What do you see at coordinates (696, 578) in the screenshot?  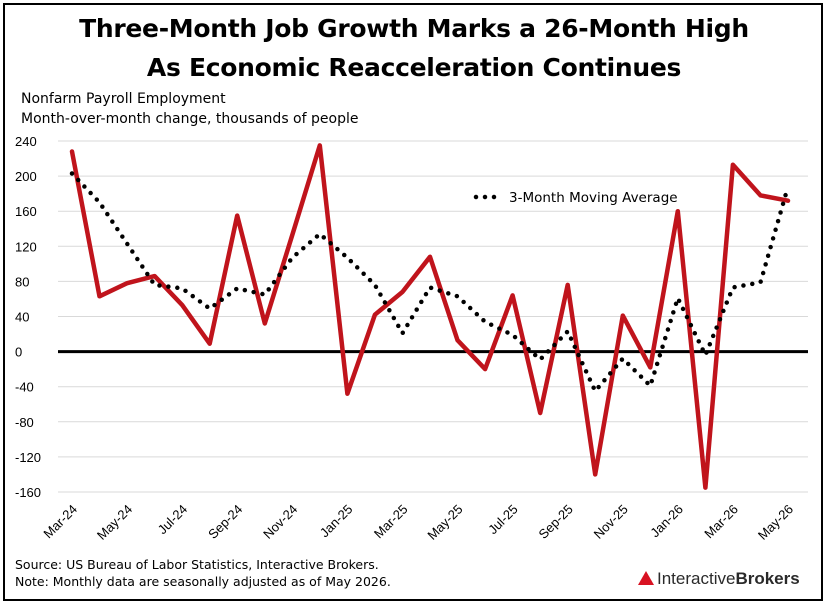 I see `logo-text-part1: Interactive` at bounding box center [696, 578].